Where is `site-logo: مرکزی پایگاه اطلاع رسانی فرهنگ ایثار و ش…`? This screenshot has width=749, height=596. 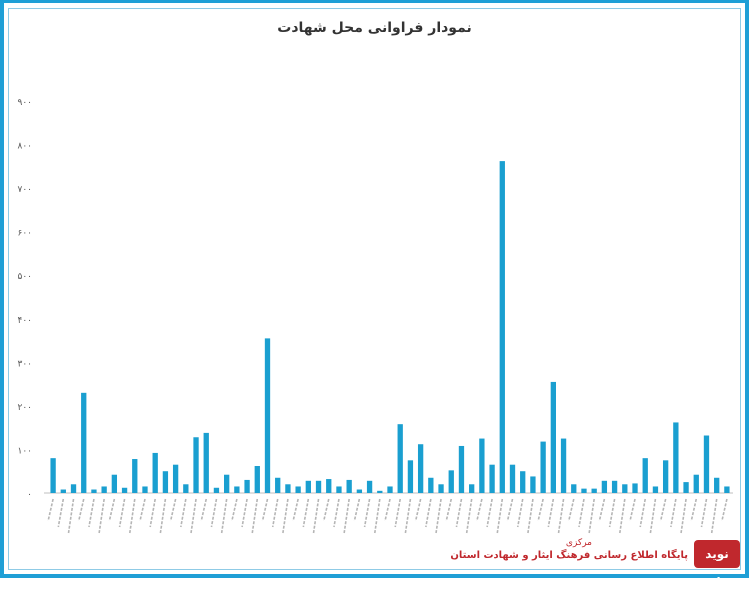
site-logo: مرکزی پایگاه اطلاع رسانی فرهنگ ایثار و ش… is located at coordinates (595, 562).